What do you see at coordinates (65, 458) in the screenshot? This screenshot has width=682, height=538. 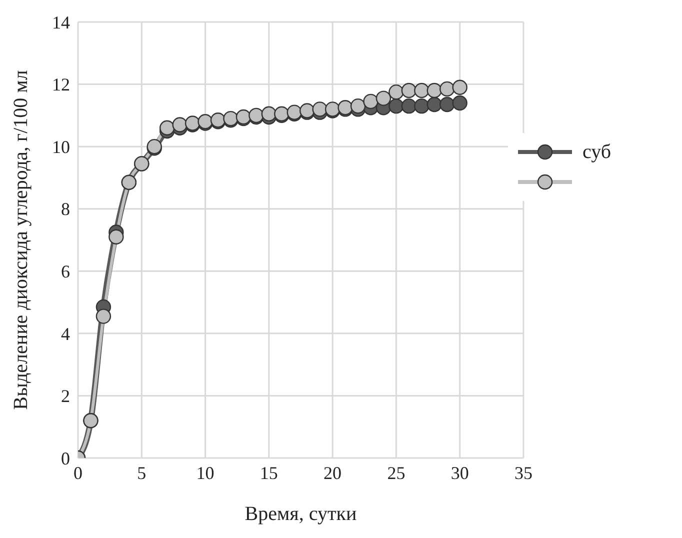 I see `y-tick-label: 0` at bounding box center [65, 458].